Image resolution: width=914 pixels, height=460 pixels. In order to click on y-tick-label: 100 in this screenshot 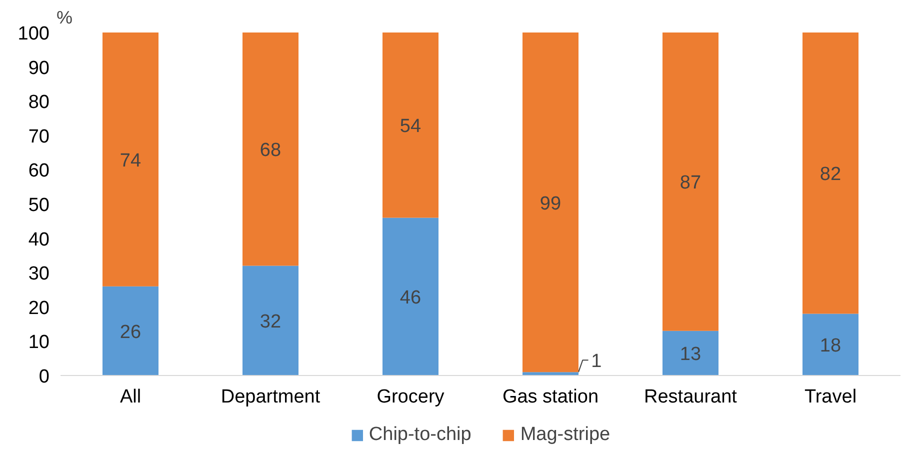, I will do `click(34, 34)`.